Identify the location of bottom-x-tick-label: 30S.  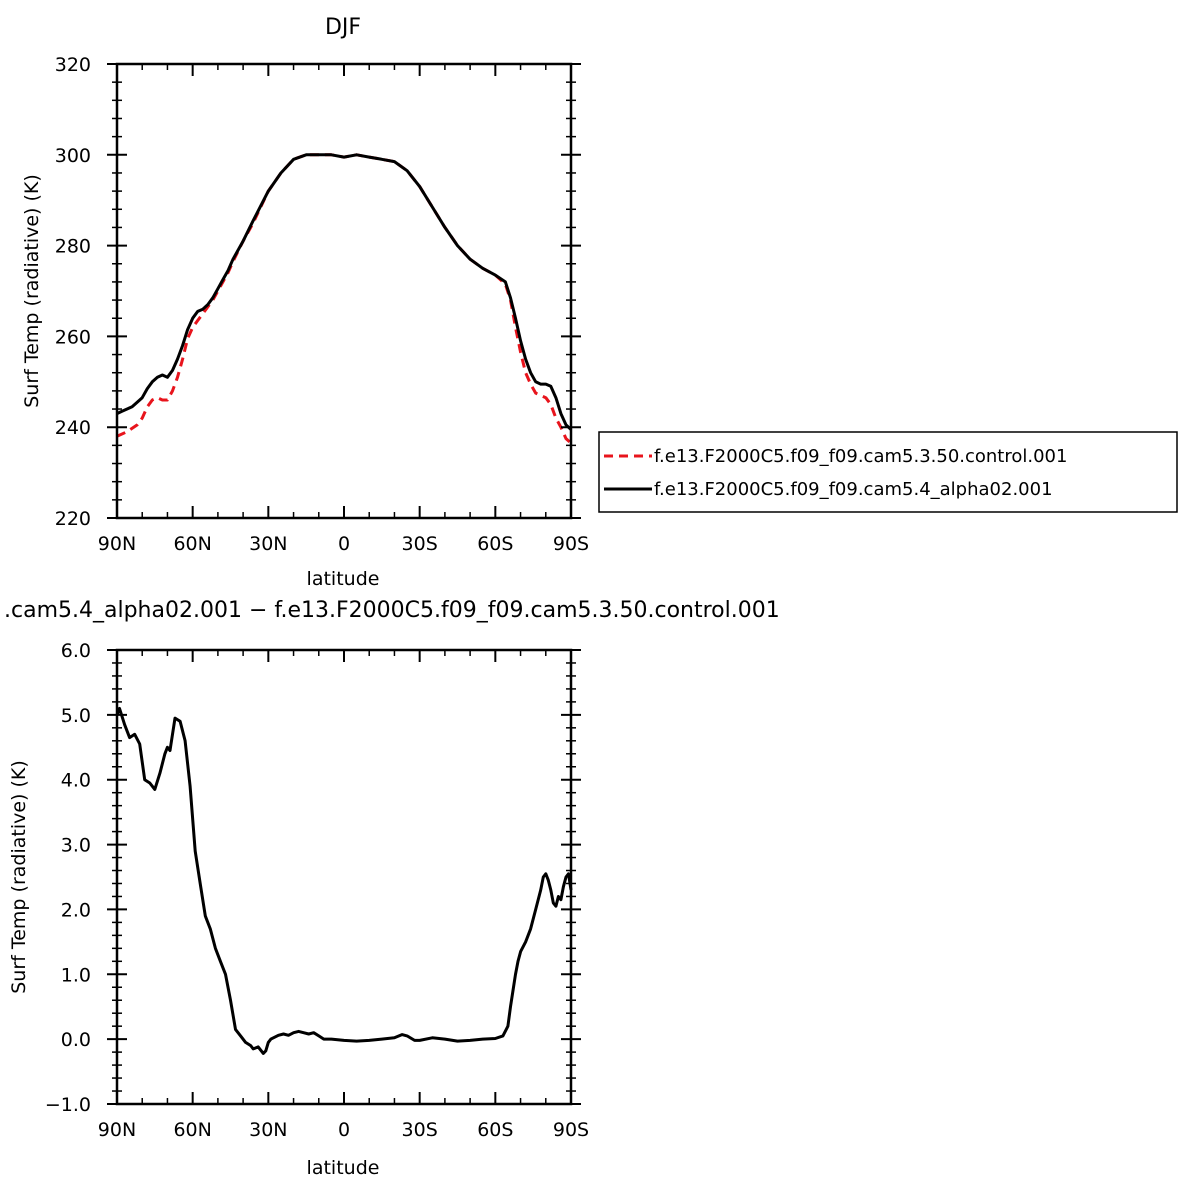
(420, 1130).